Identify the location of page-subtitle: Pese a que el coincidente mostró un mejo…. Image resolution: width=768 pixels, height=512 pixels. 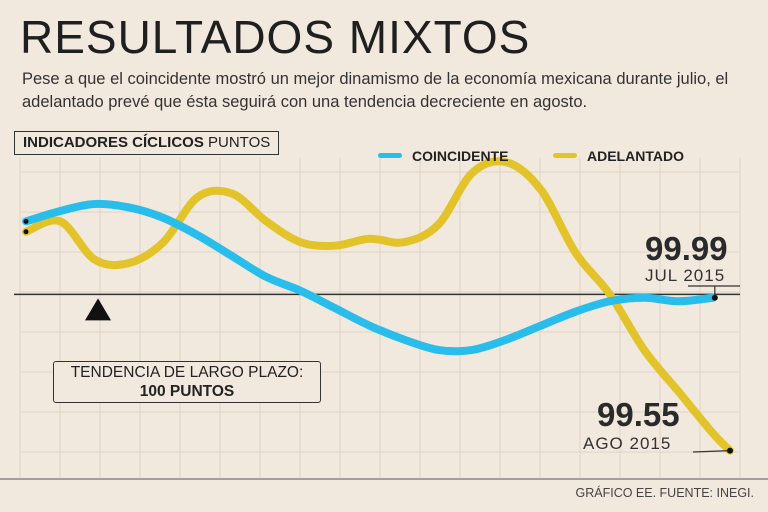
(375, 90).